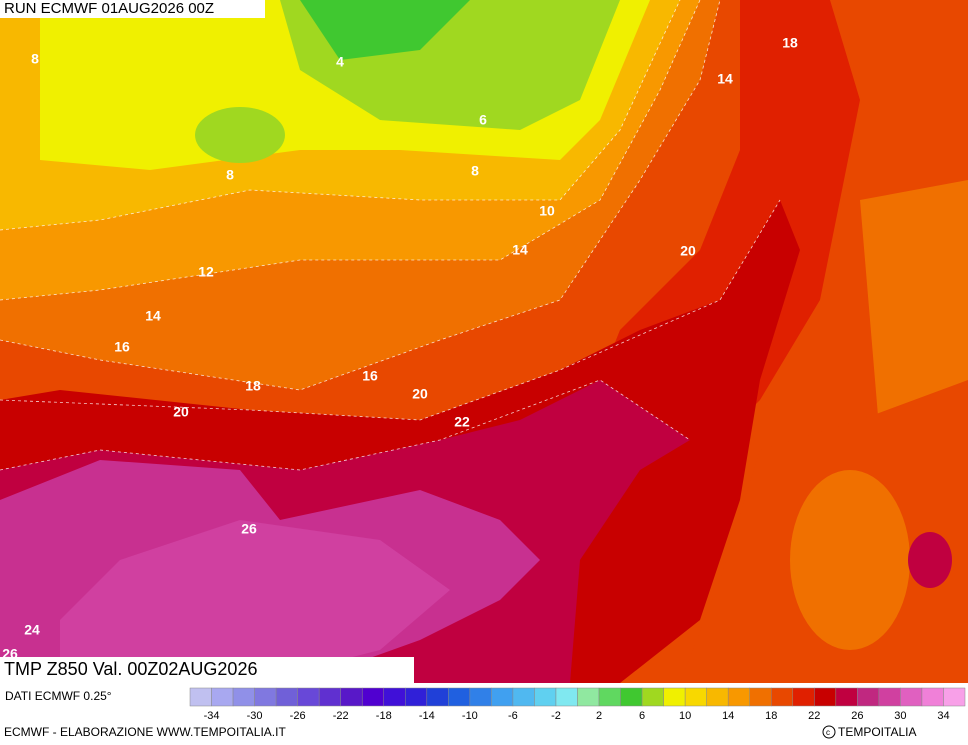 Image resolution: width=968 pixels, height=745 pixels. Describe the element at coordinates (900, 716) in the screenshot. I see `legend-tick-label: 30` at that location.